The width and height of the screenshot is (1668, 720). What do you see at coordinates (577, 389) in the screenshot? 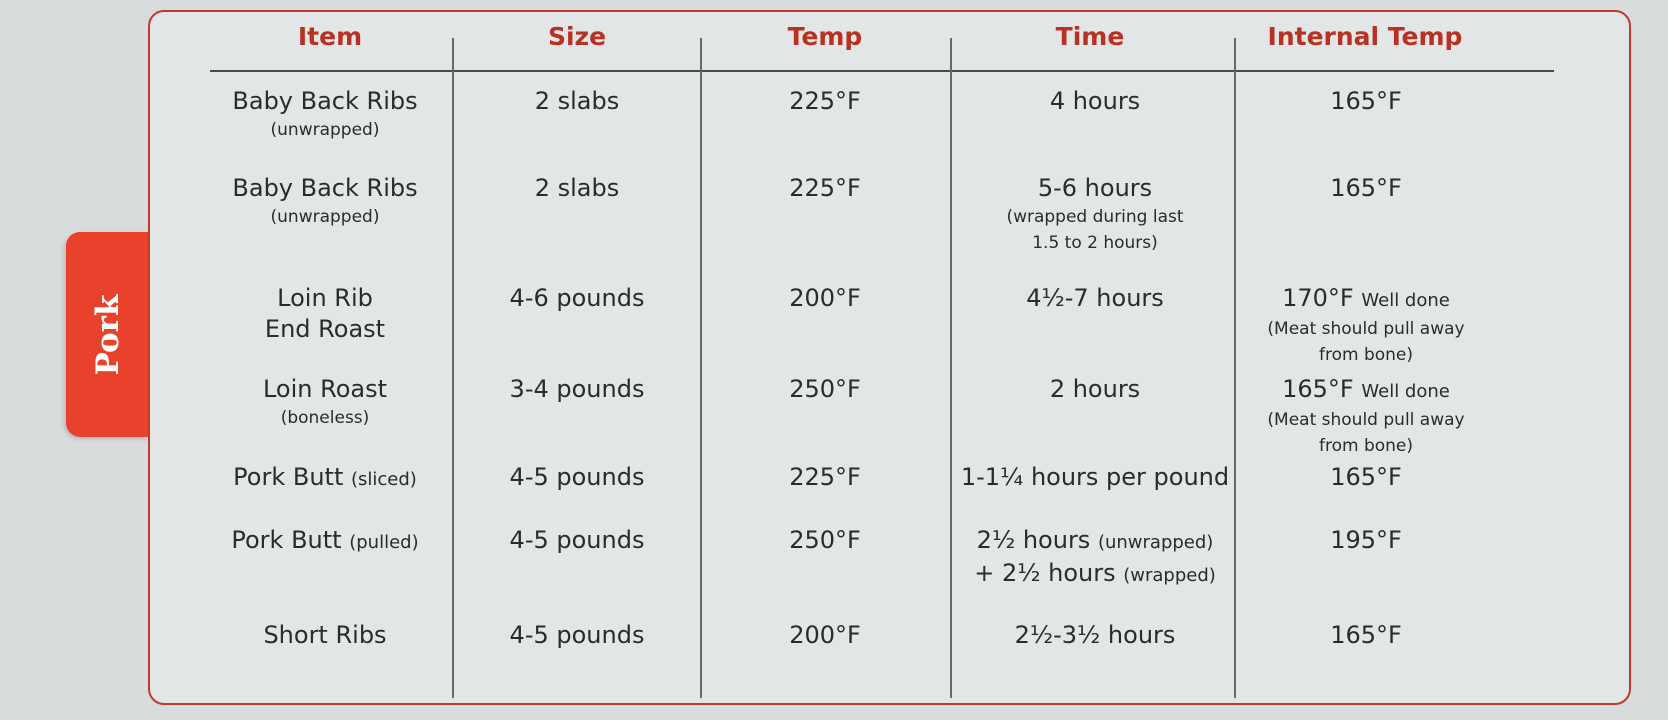
I see `table-cell-size: 3-4 pounds` at bounding box center [577, 389].